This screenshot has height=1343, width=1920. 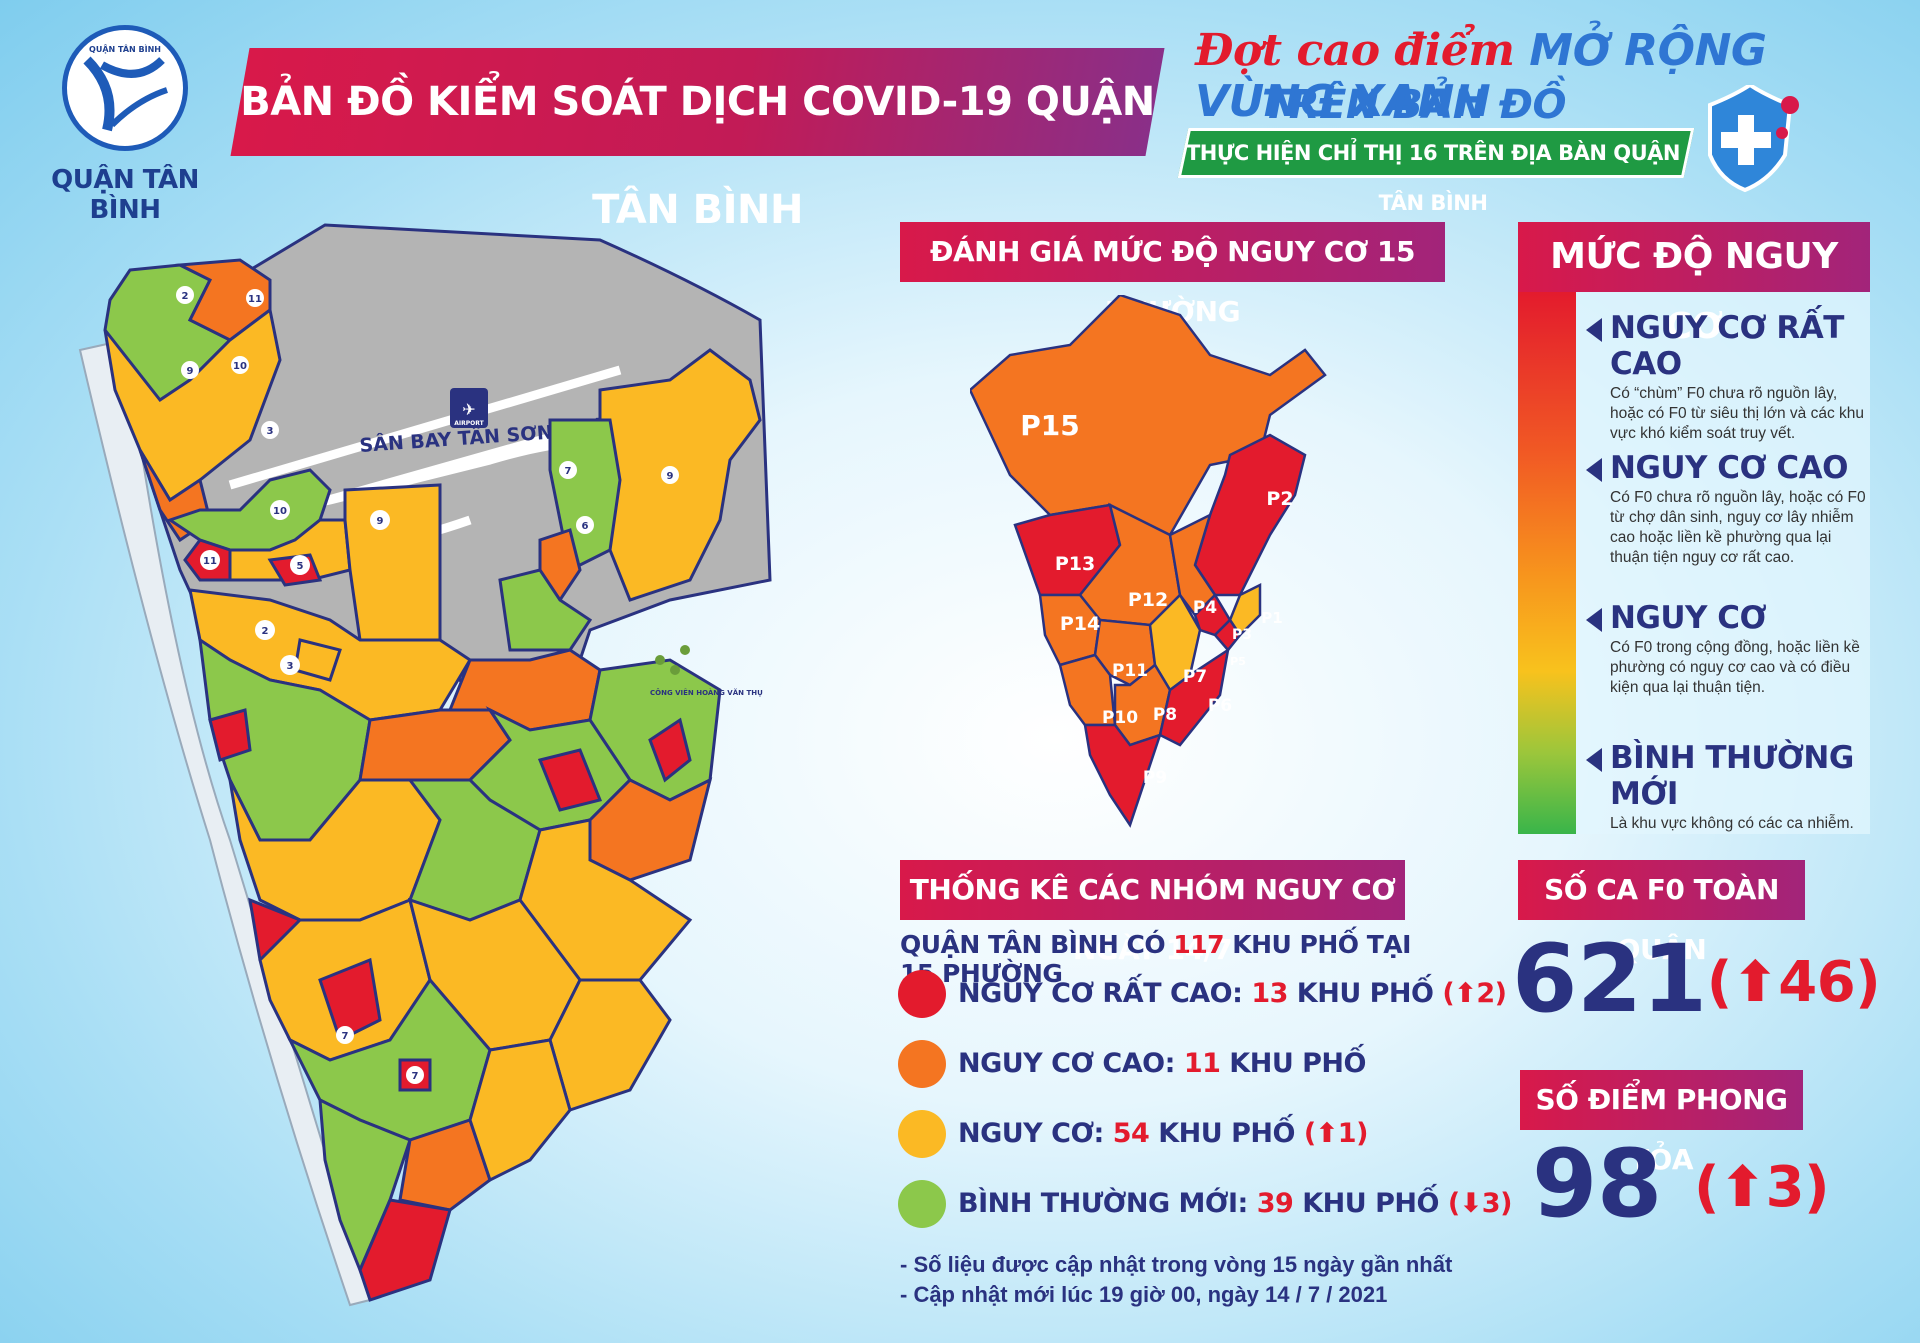 What do you see at coordinates (1661, 913) in the screenshot?
I see `f0-header: SỐ CA F0 TOÀN QUẬN` at bounding box center [1661, 913].